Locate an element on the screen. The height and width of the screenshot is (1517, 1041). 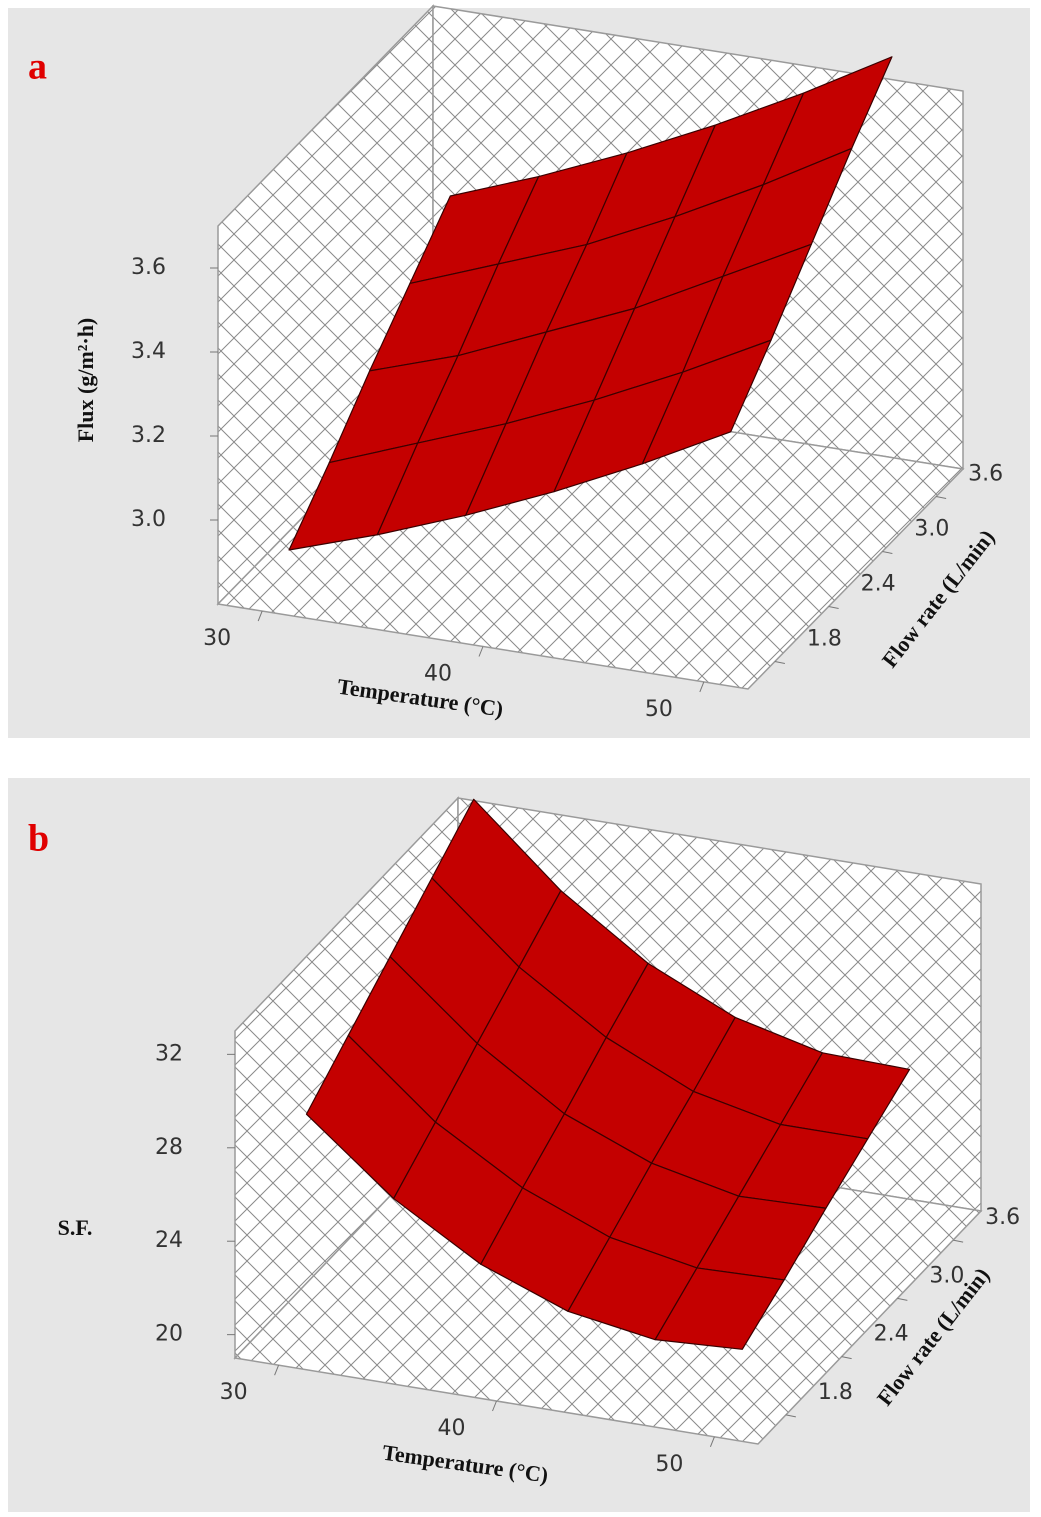
z-tick-label: 28 is located at coordinates (169, 1147).